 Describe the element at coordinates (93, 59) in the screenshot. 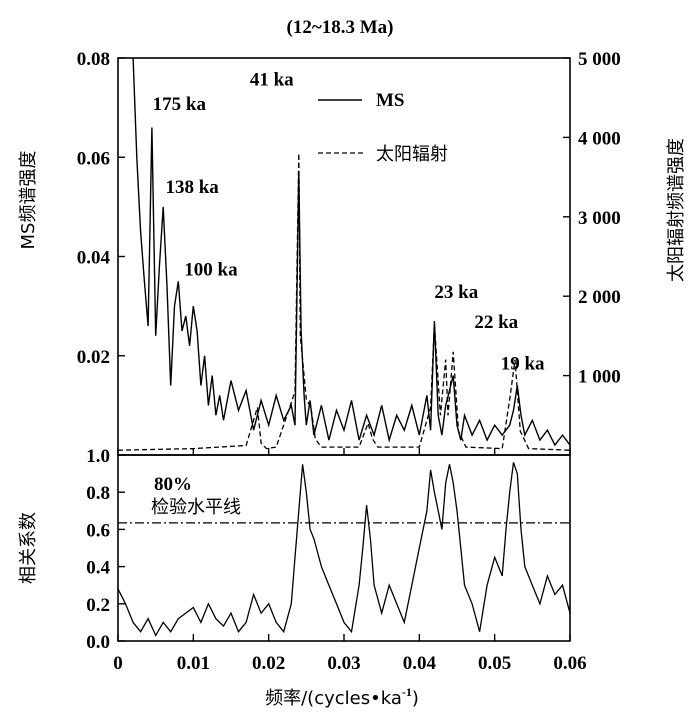

I see `top-y-tick-label: 0.08` at that location.